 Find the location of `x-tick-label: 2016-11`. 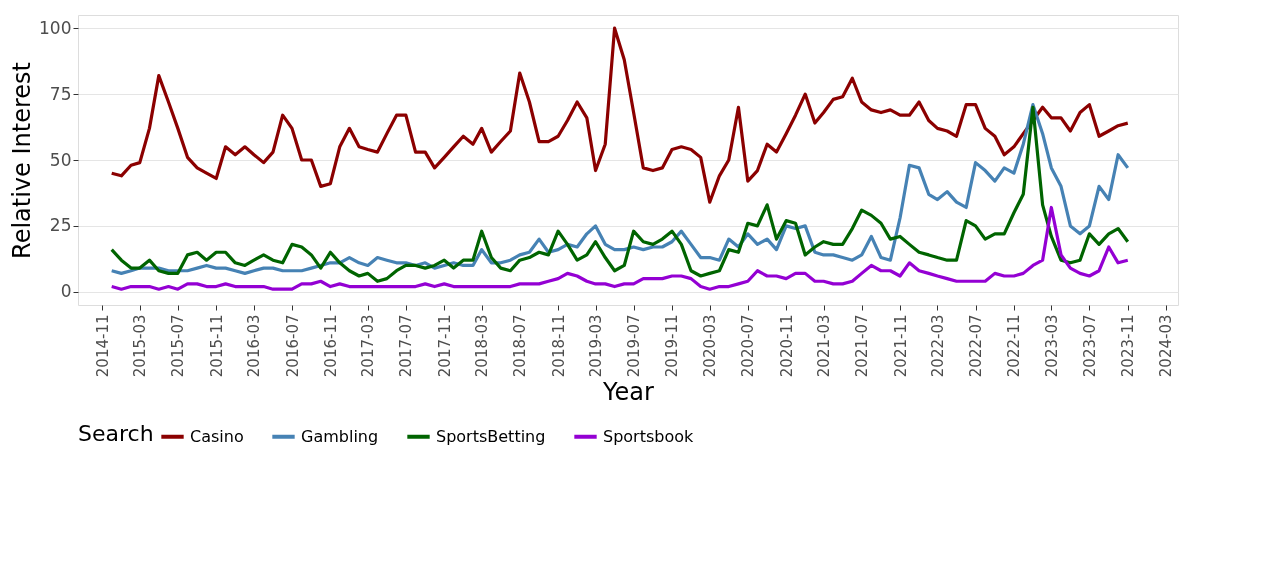

x-tick-label: 2016-11 is located at coordinates (330, 346).